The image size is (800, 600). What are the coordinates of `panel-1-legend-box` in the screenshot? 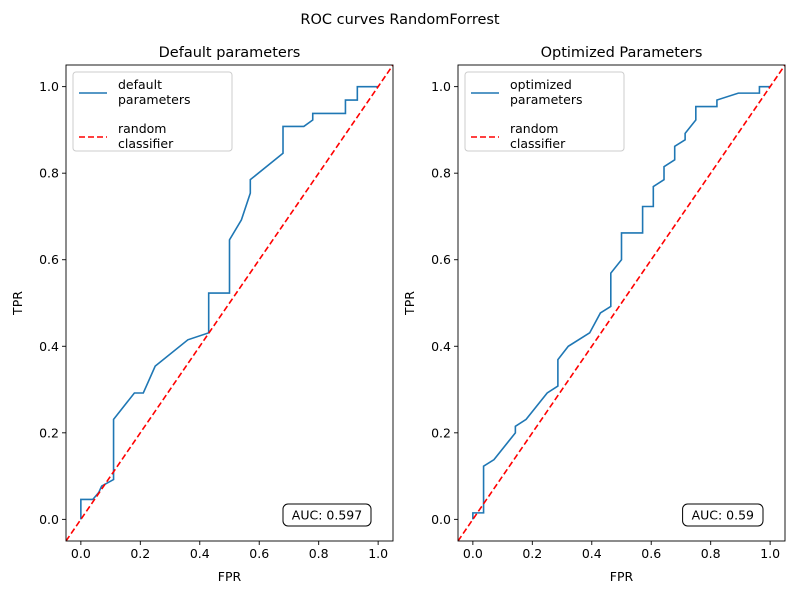 It's located at (152, 111).